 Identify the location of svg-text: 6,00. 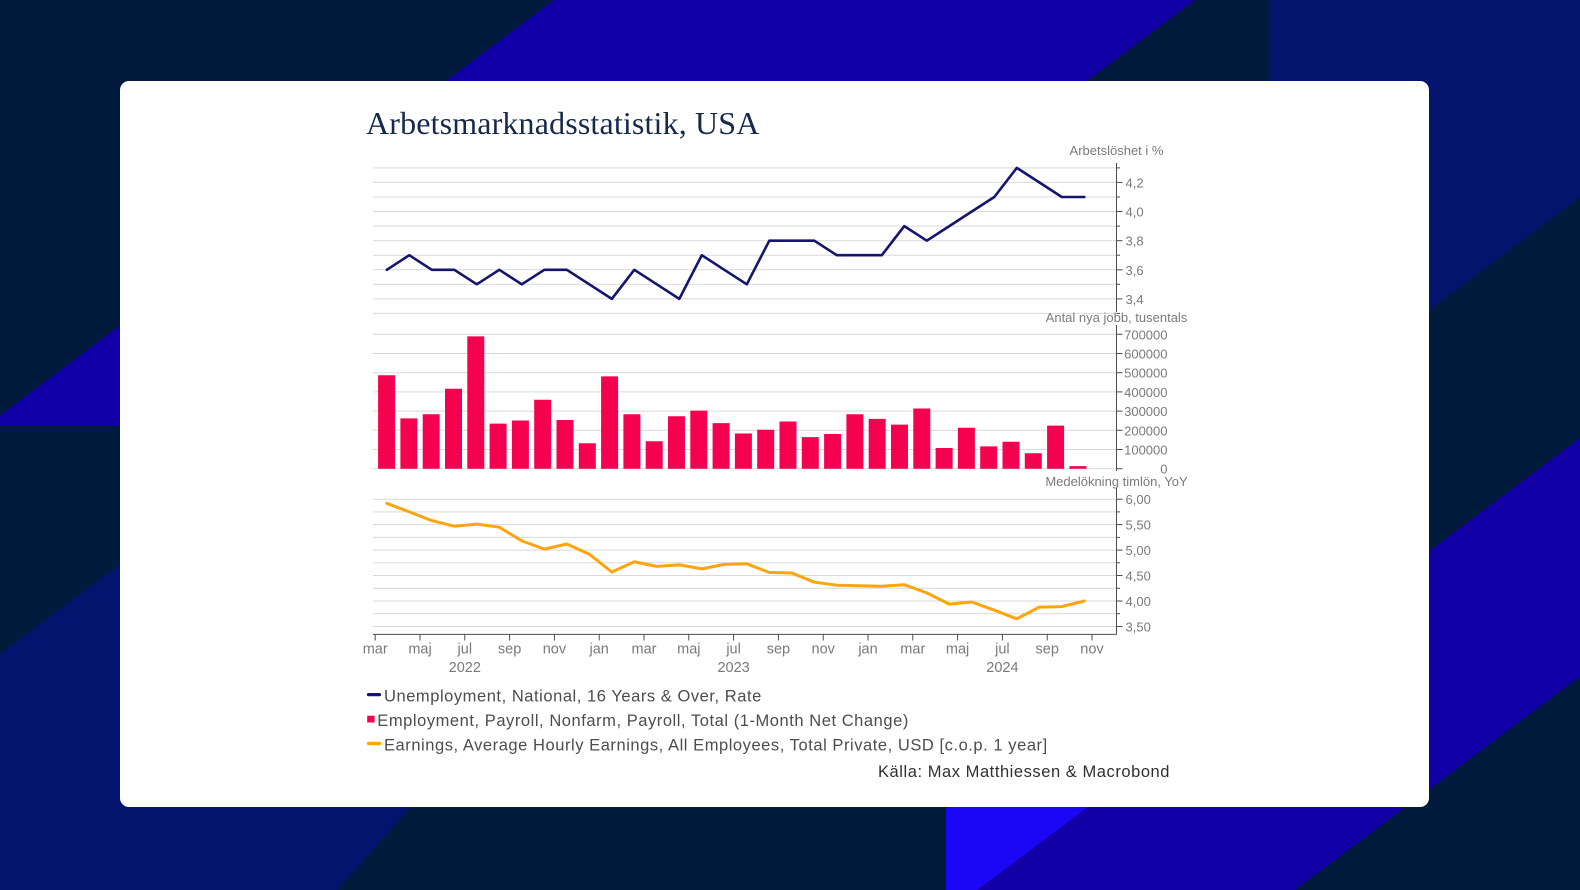
(1138, 499).